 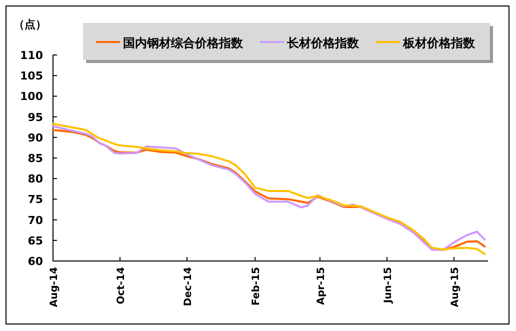 I want to click on y-tick-label: 110, so click(x=32, y=55).